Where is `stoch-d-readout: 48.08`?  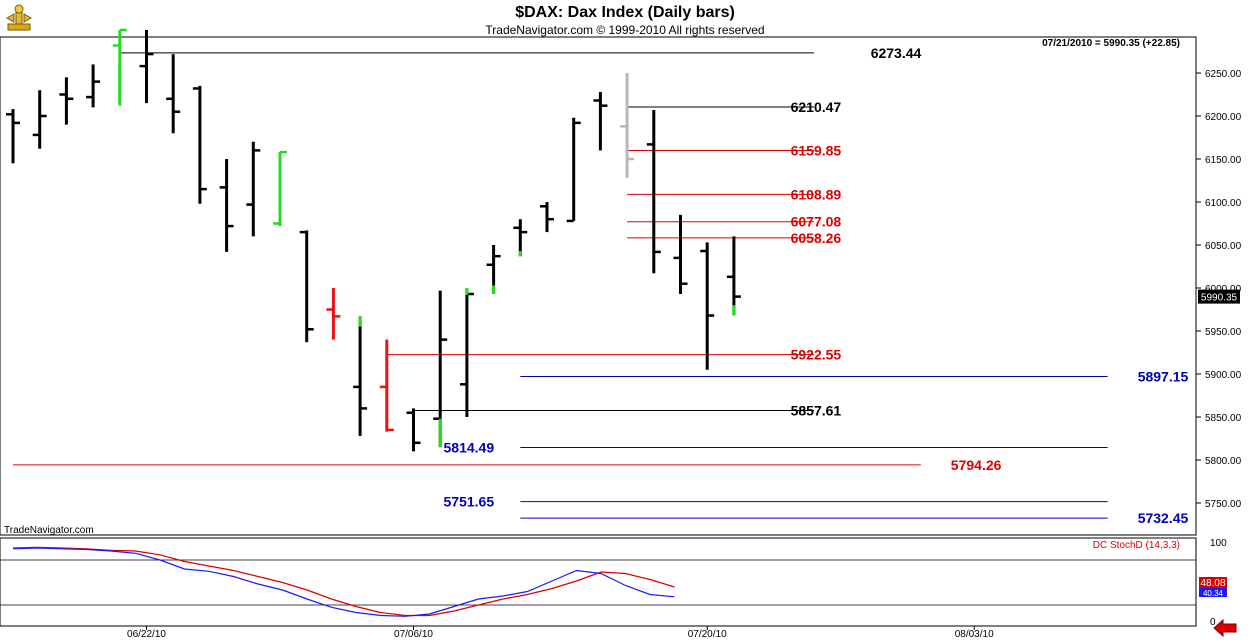
stoch-d-readout: 48.08 is located at coordinates (1212, 583).